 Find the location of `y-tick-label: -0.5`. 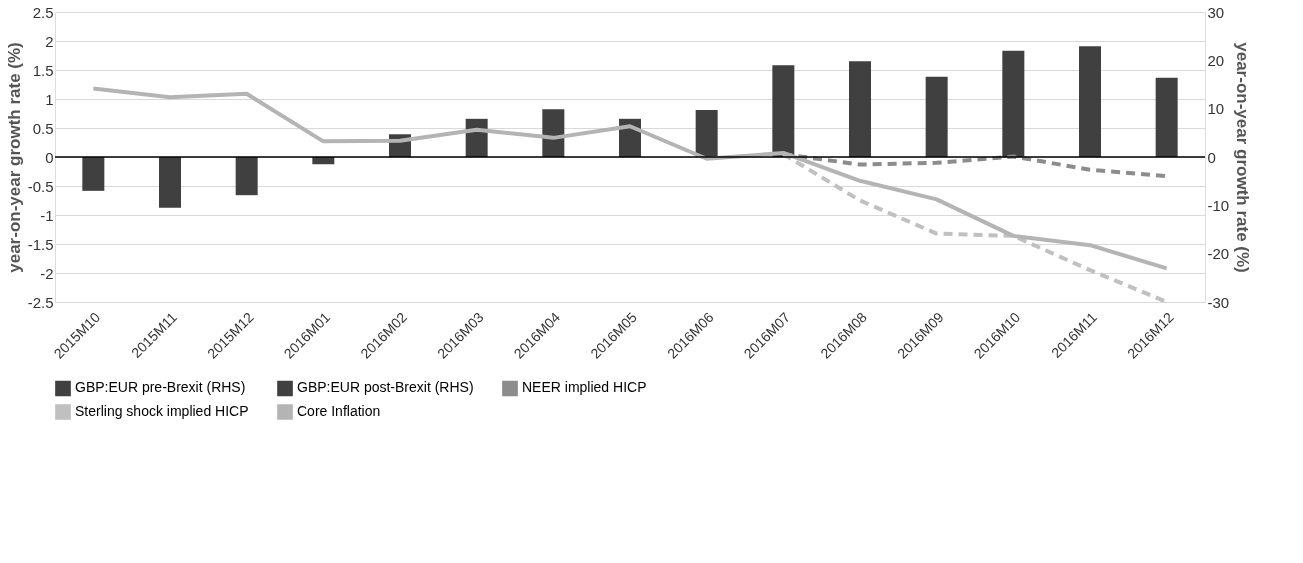

y-tick-label: -0.5 is located at coordinates (40, 186).